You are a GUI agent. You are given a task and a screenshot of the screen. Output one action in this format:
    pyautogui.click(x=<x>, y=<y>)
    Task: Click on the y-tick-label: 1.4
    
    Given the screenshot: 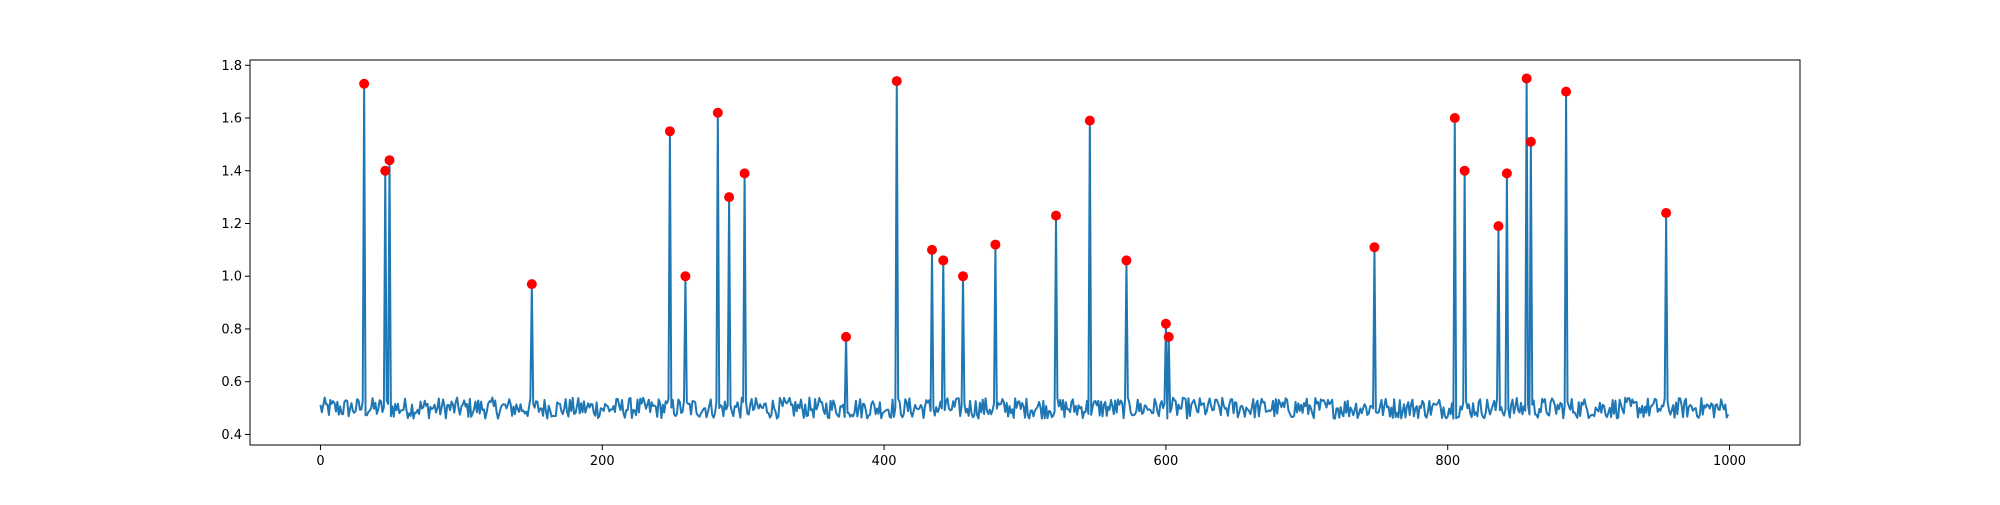 What is the action you would take?
    pyautogui.click(x=231, y=171)
    